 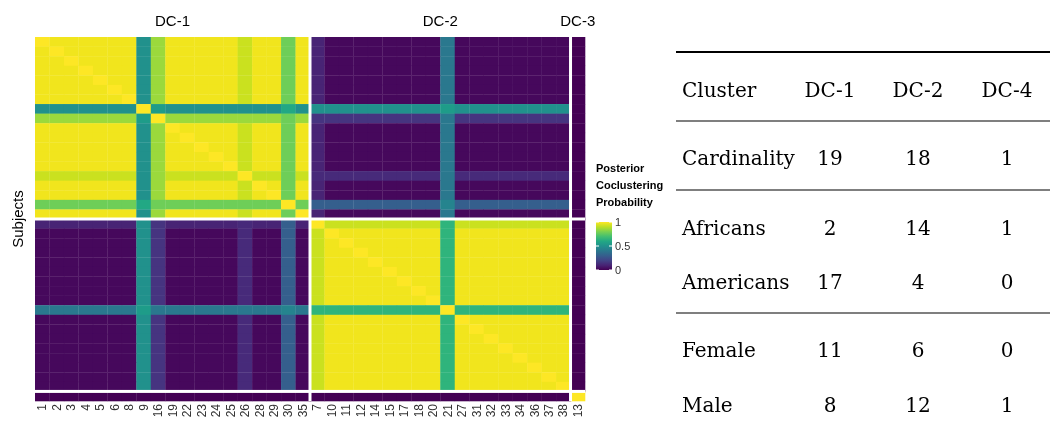 What do you see at coordinates (563, 410) in the screenshot?
I see `x-tick-label: 38` at bounding box center [563, 410].